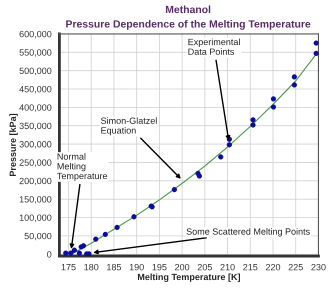 Image resolution: width=330 pixels, height=290 pixels. I want to click on y-axis-title: Pressure [kPa], so click(13, 145).